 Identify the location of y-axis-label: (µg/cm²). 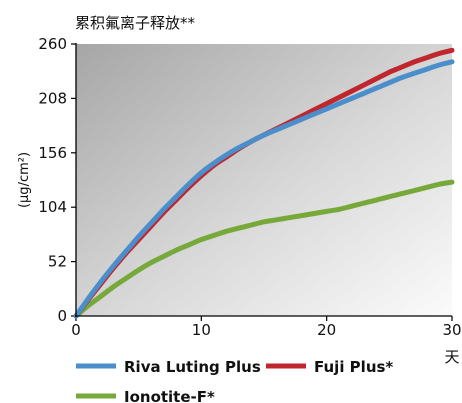
(24, 180).